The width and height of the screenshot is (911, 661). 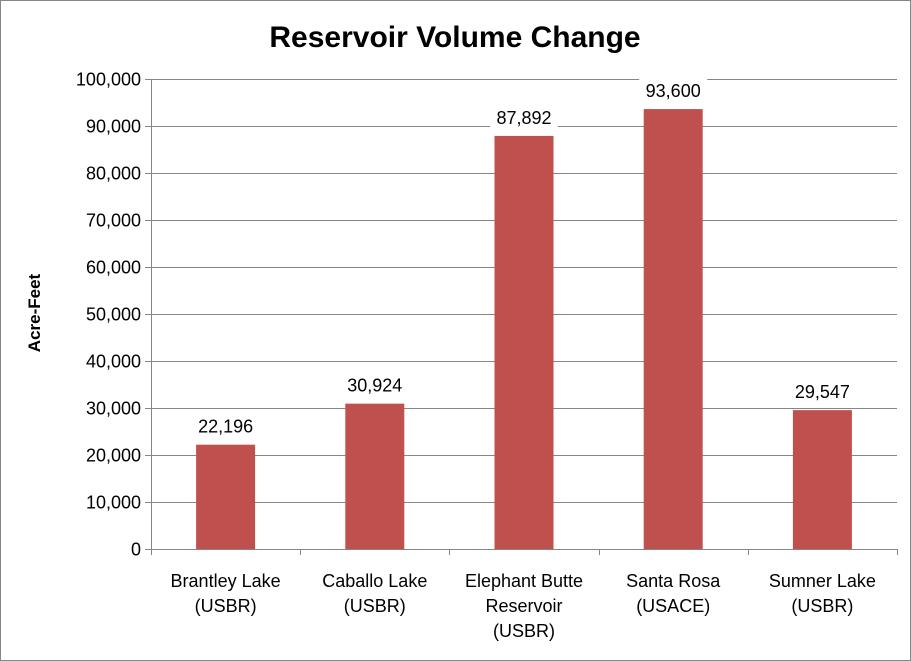 What do you see at coordinates (673, 593) in the screenshot?
I see `category-label: Santa Rosa (USACE)` at bounding box center [673, 593].